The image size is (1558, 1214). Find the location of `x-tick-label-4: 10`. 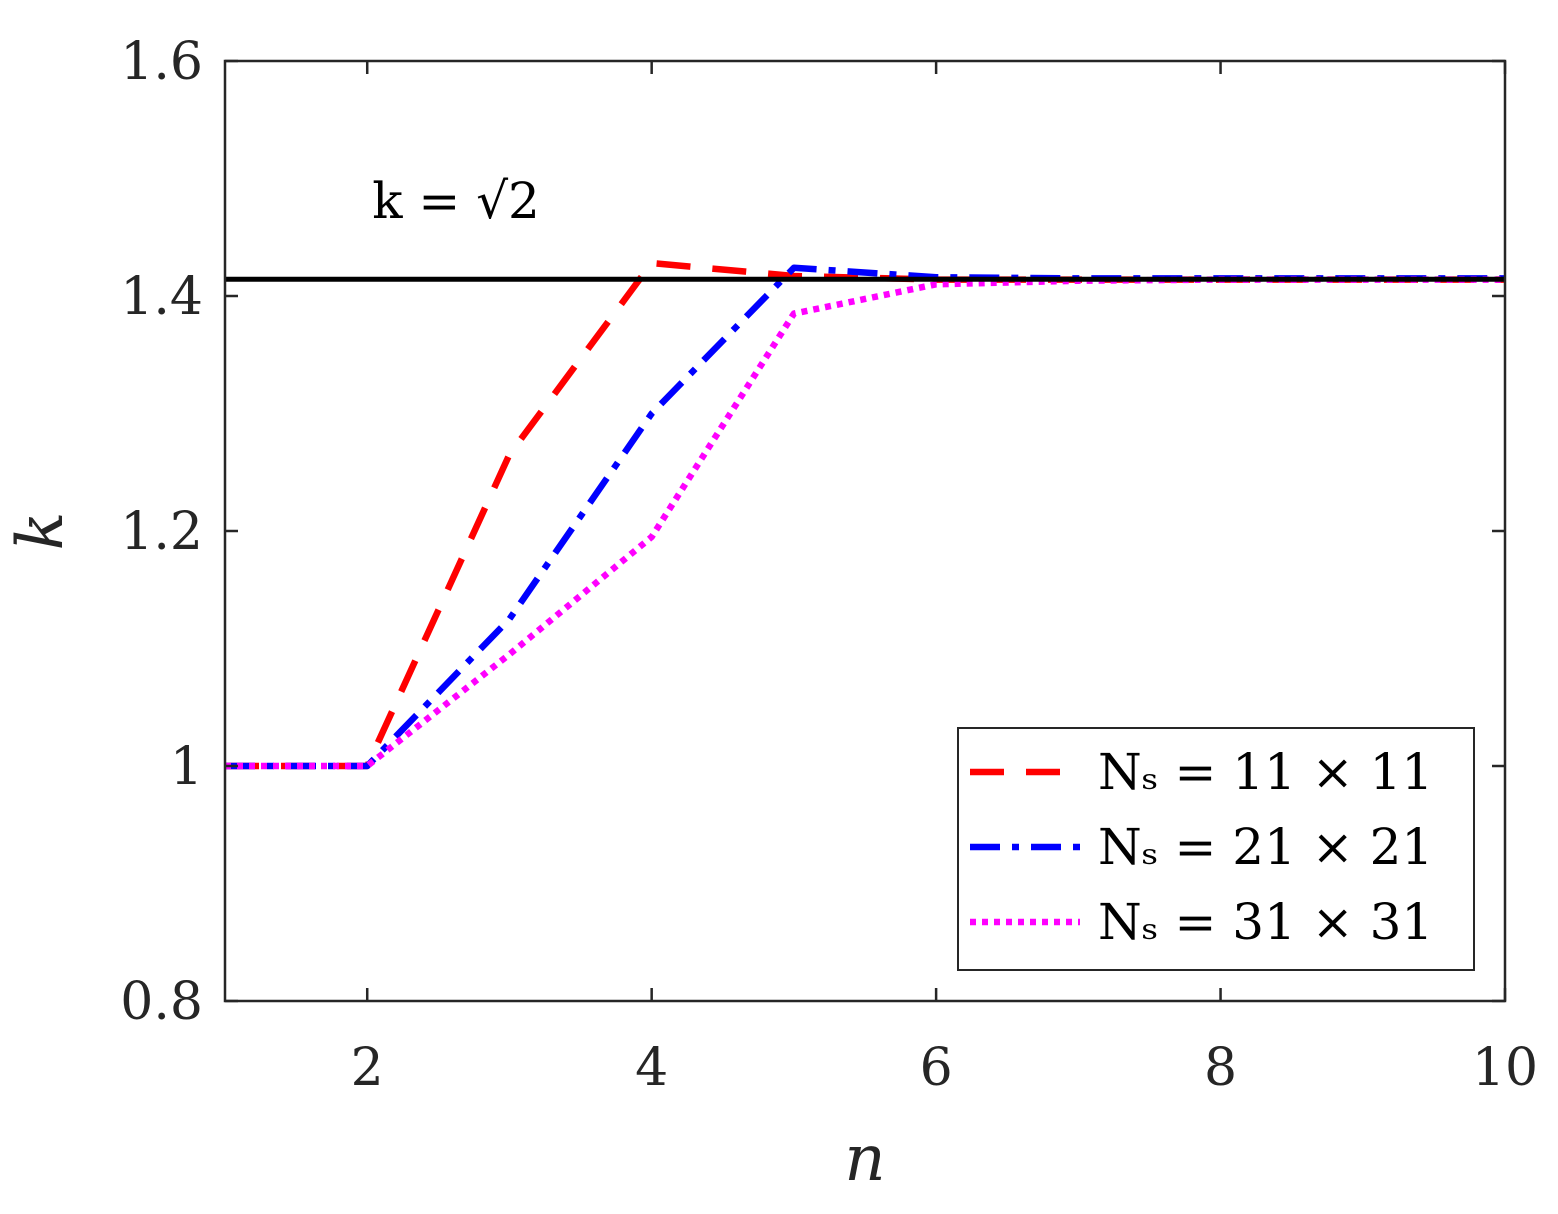

x-tick-label-4: 10 is located at coordinates (1505, 1068).